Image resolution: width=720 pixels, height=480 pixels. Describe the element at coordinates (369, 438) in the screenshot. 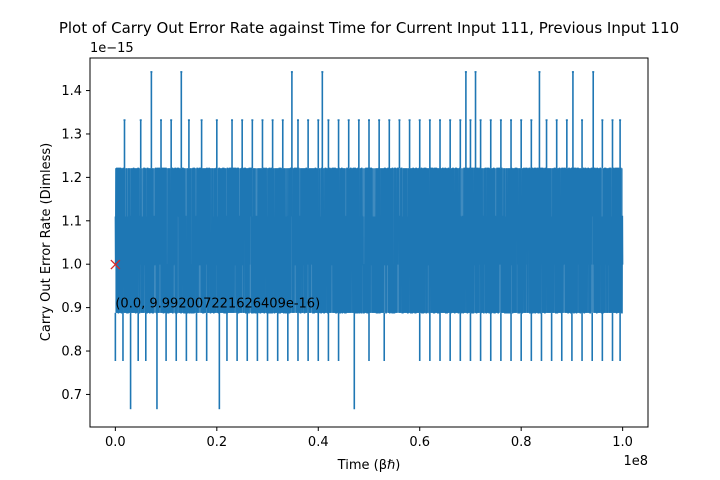

I see `x-axis: 0.0 0.2 0.4 0.6 0.8 1.0` at that location.